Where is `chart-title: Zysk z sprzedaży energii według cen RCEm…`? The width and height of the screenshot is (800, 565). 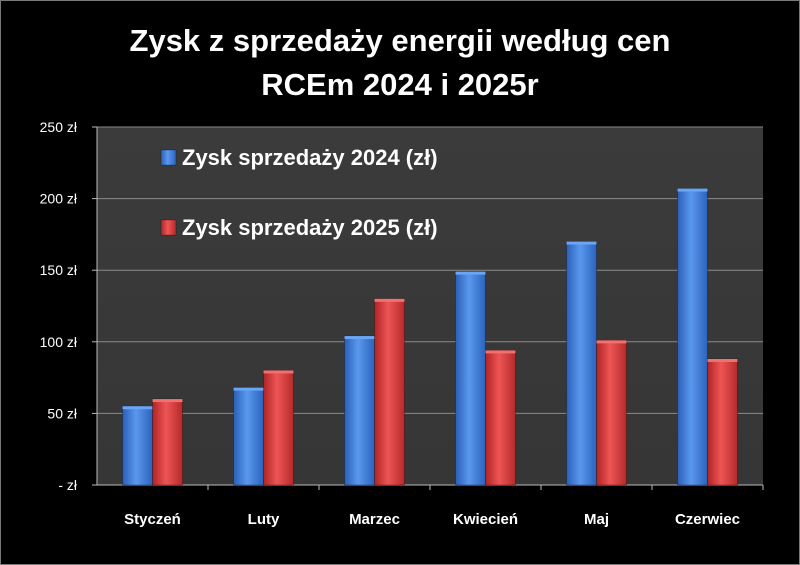 chart-title: Zysk z sprzedaży energii według cen RCEm… is located at coordinates (400, 62).